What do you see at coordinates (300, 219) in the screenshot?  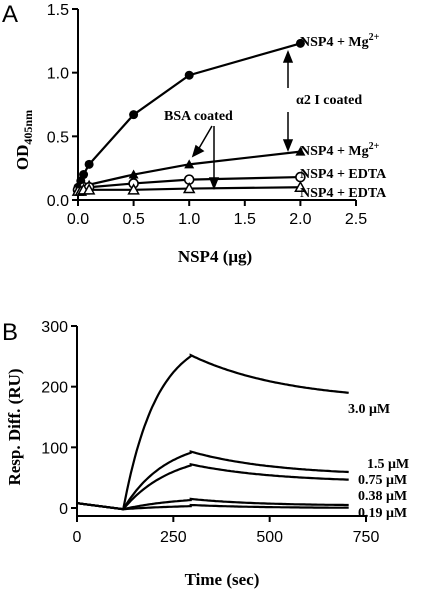 I see `chart-a-x-tick-label: 2.0` at bounding box center [300, 219].